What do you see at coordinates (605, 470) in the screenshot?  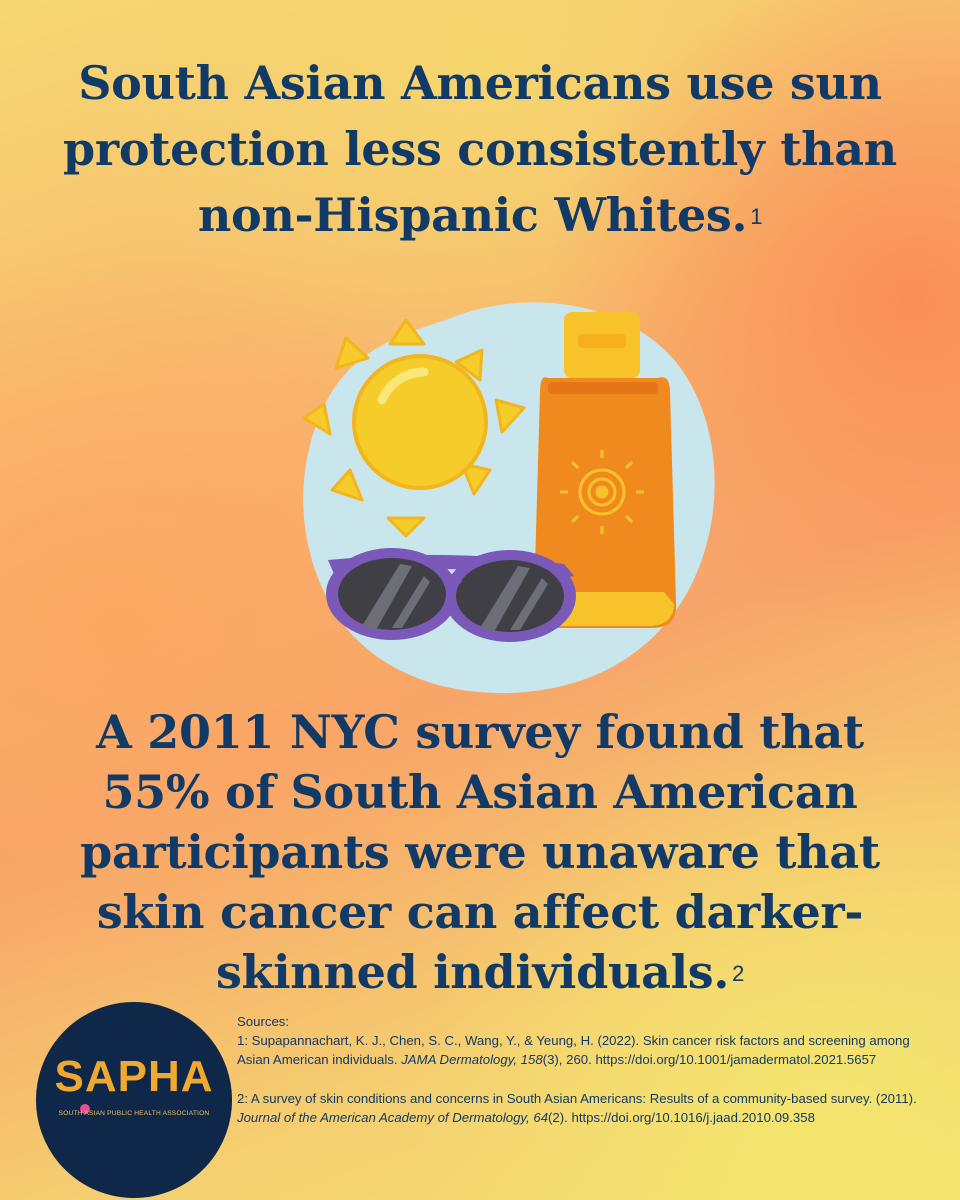 I see `sunscreen-bottle-icon` at bounding box center [605, 470].